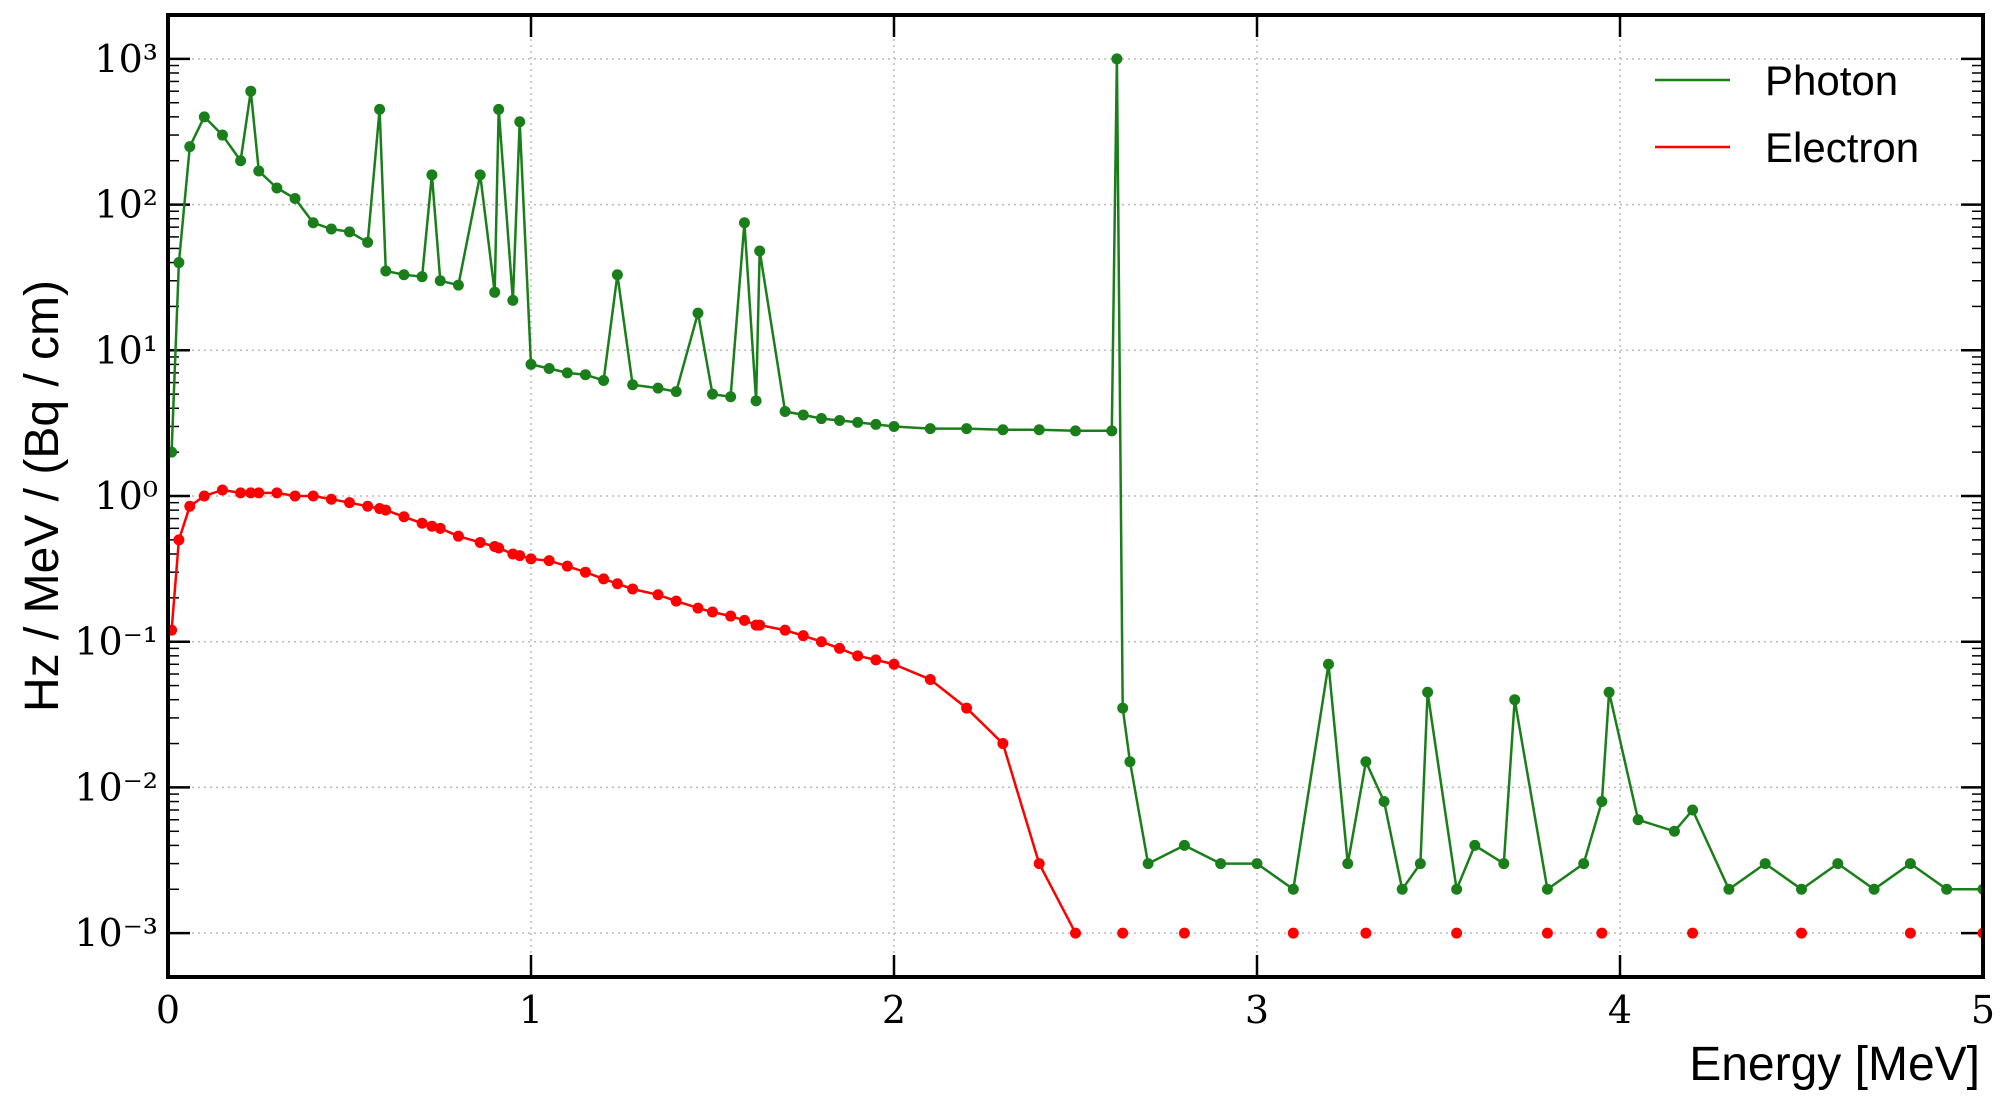  I want to click on y-tick-label: 10⁰, so click(126, 496).